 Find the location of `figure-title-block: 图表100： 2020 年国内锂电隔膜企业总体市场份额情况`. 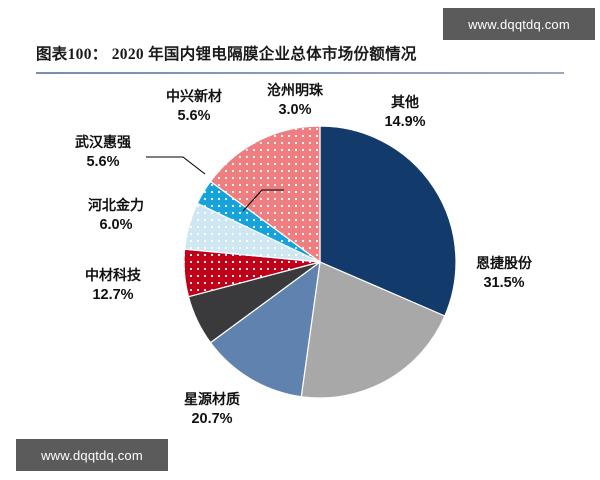

figure-title-block: 图表100： 2020 年国内锂电隔膜企业总体市场份额情况 is located at coordinates (300, 59).